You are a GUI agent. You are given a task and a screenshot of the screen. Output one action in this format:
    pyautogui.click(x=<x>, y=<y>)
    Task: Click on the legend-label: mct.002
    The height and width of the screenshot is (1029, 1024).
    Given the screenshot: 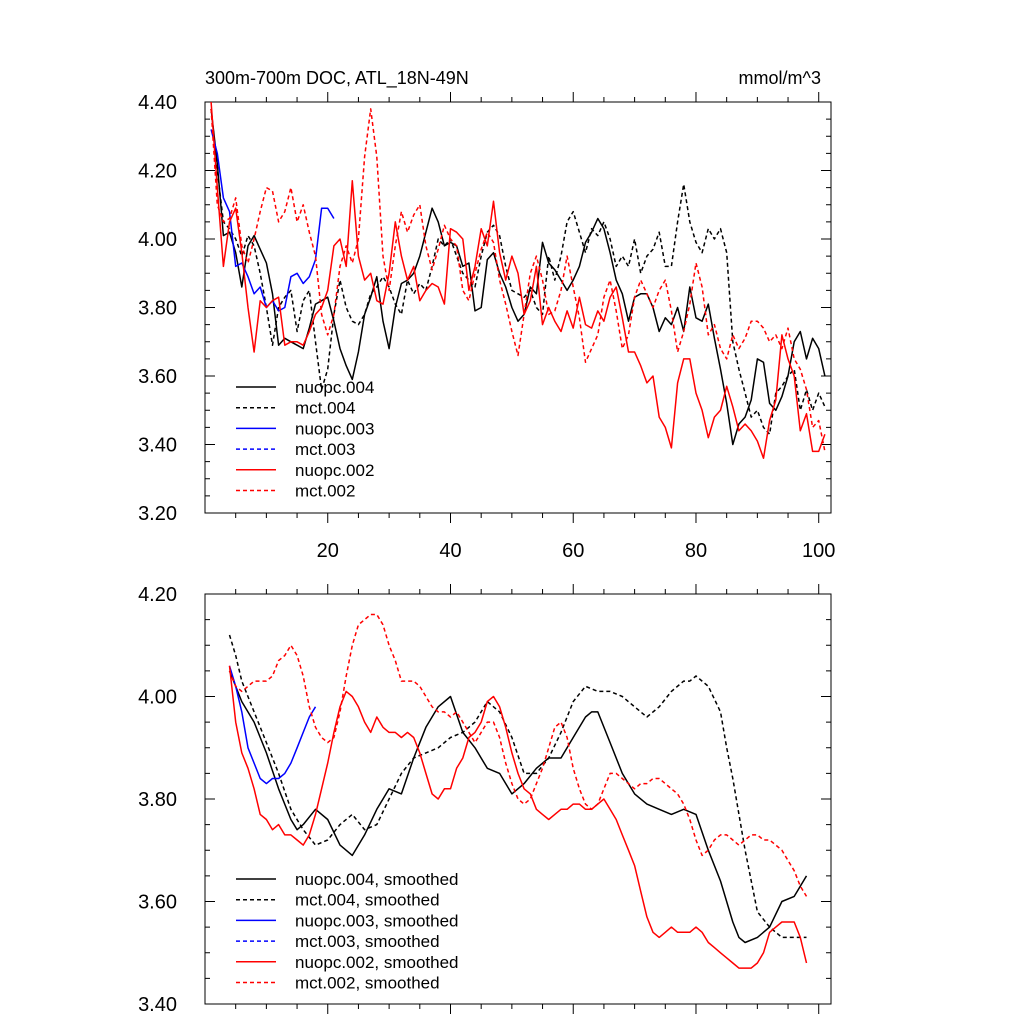 What is the action you would take?
    pyautogui.click(x=325, y=491)
    